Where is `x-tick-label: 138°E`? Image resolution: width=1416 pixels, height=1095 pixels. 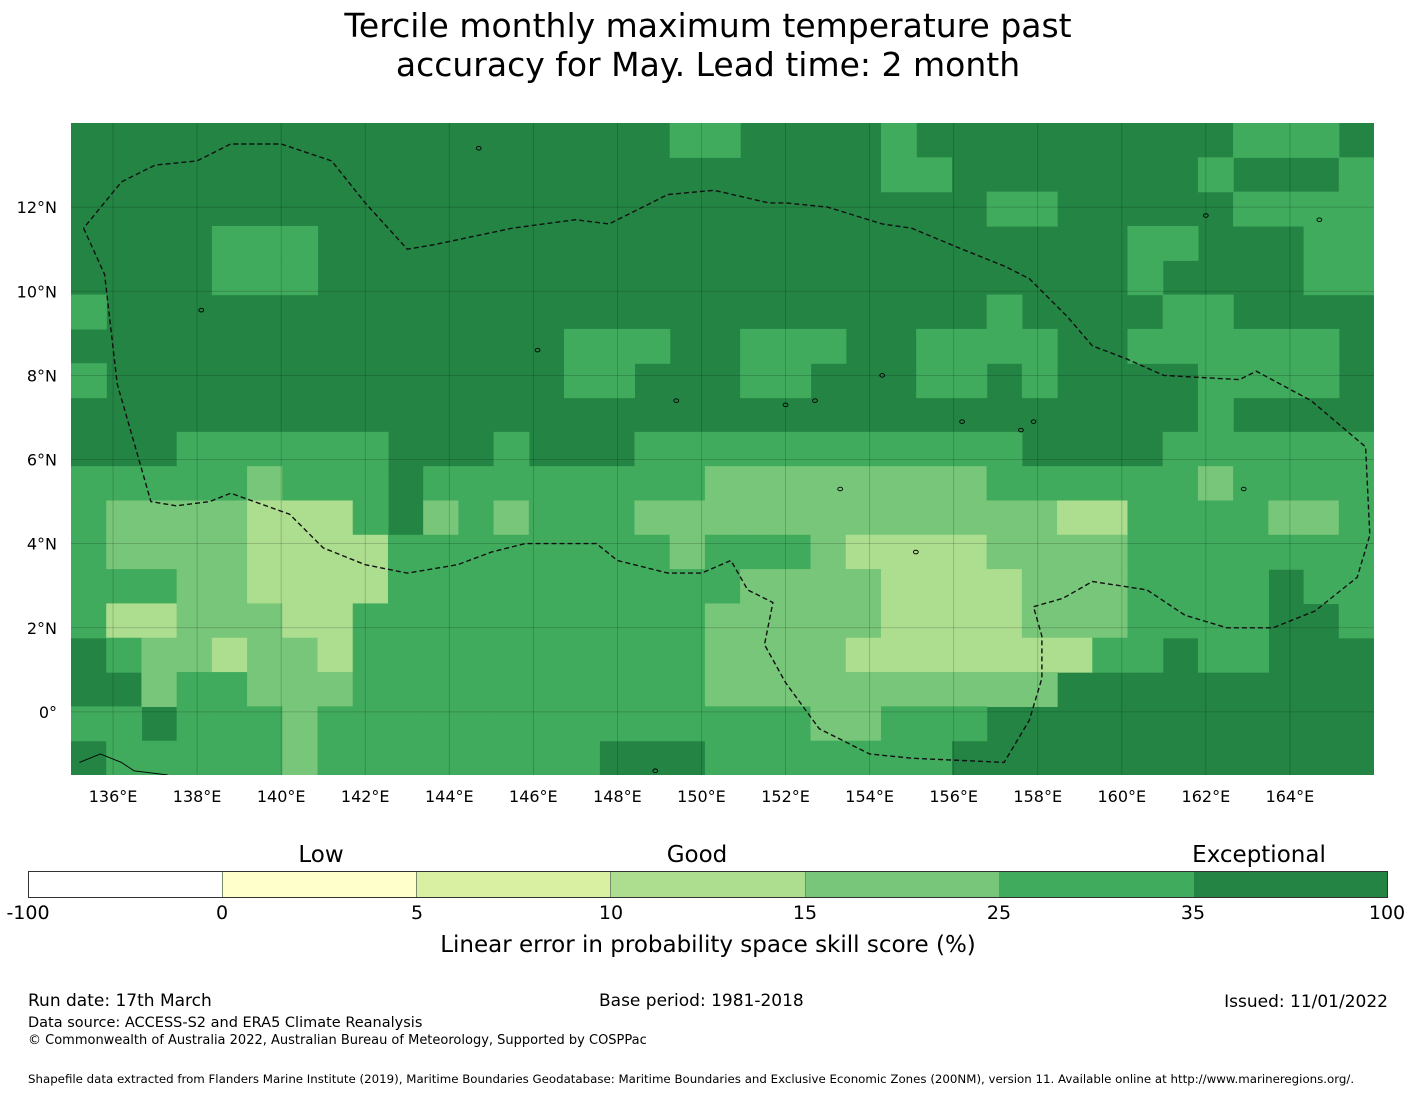
x-tick-label: 138°E is located at coordinates (197, 796).